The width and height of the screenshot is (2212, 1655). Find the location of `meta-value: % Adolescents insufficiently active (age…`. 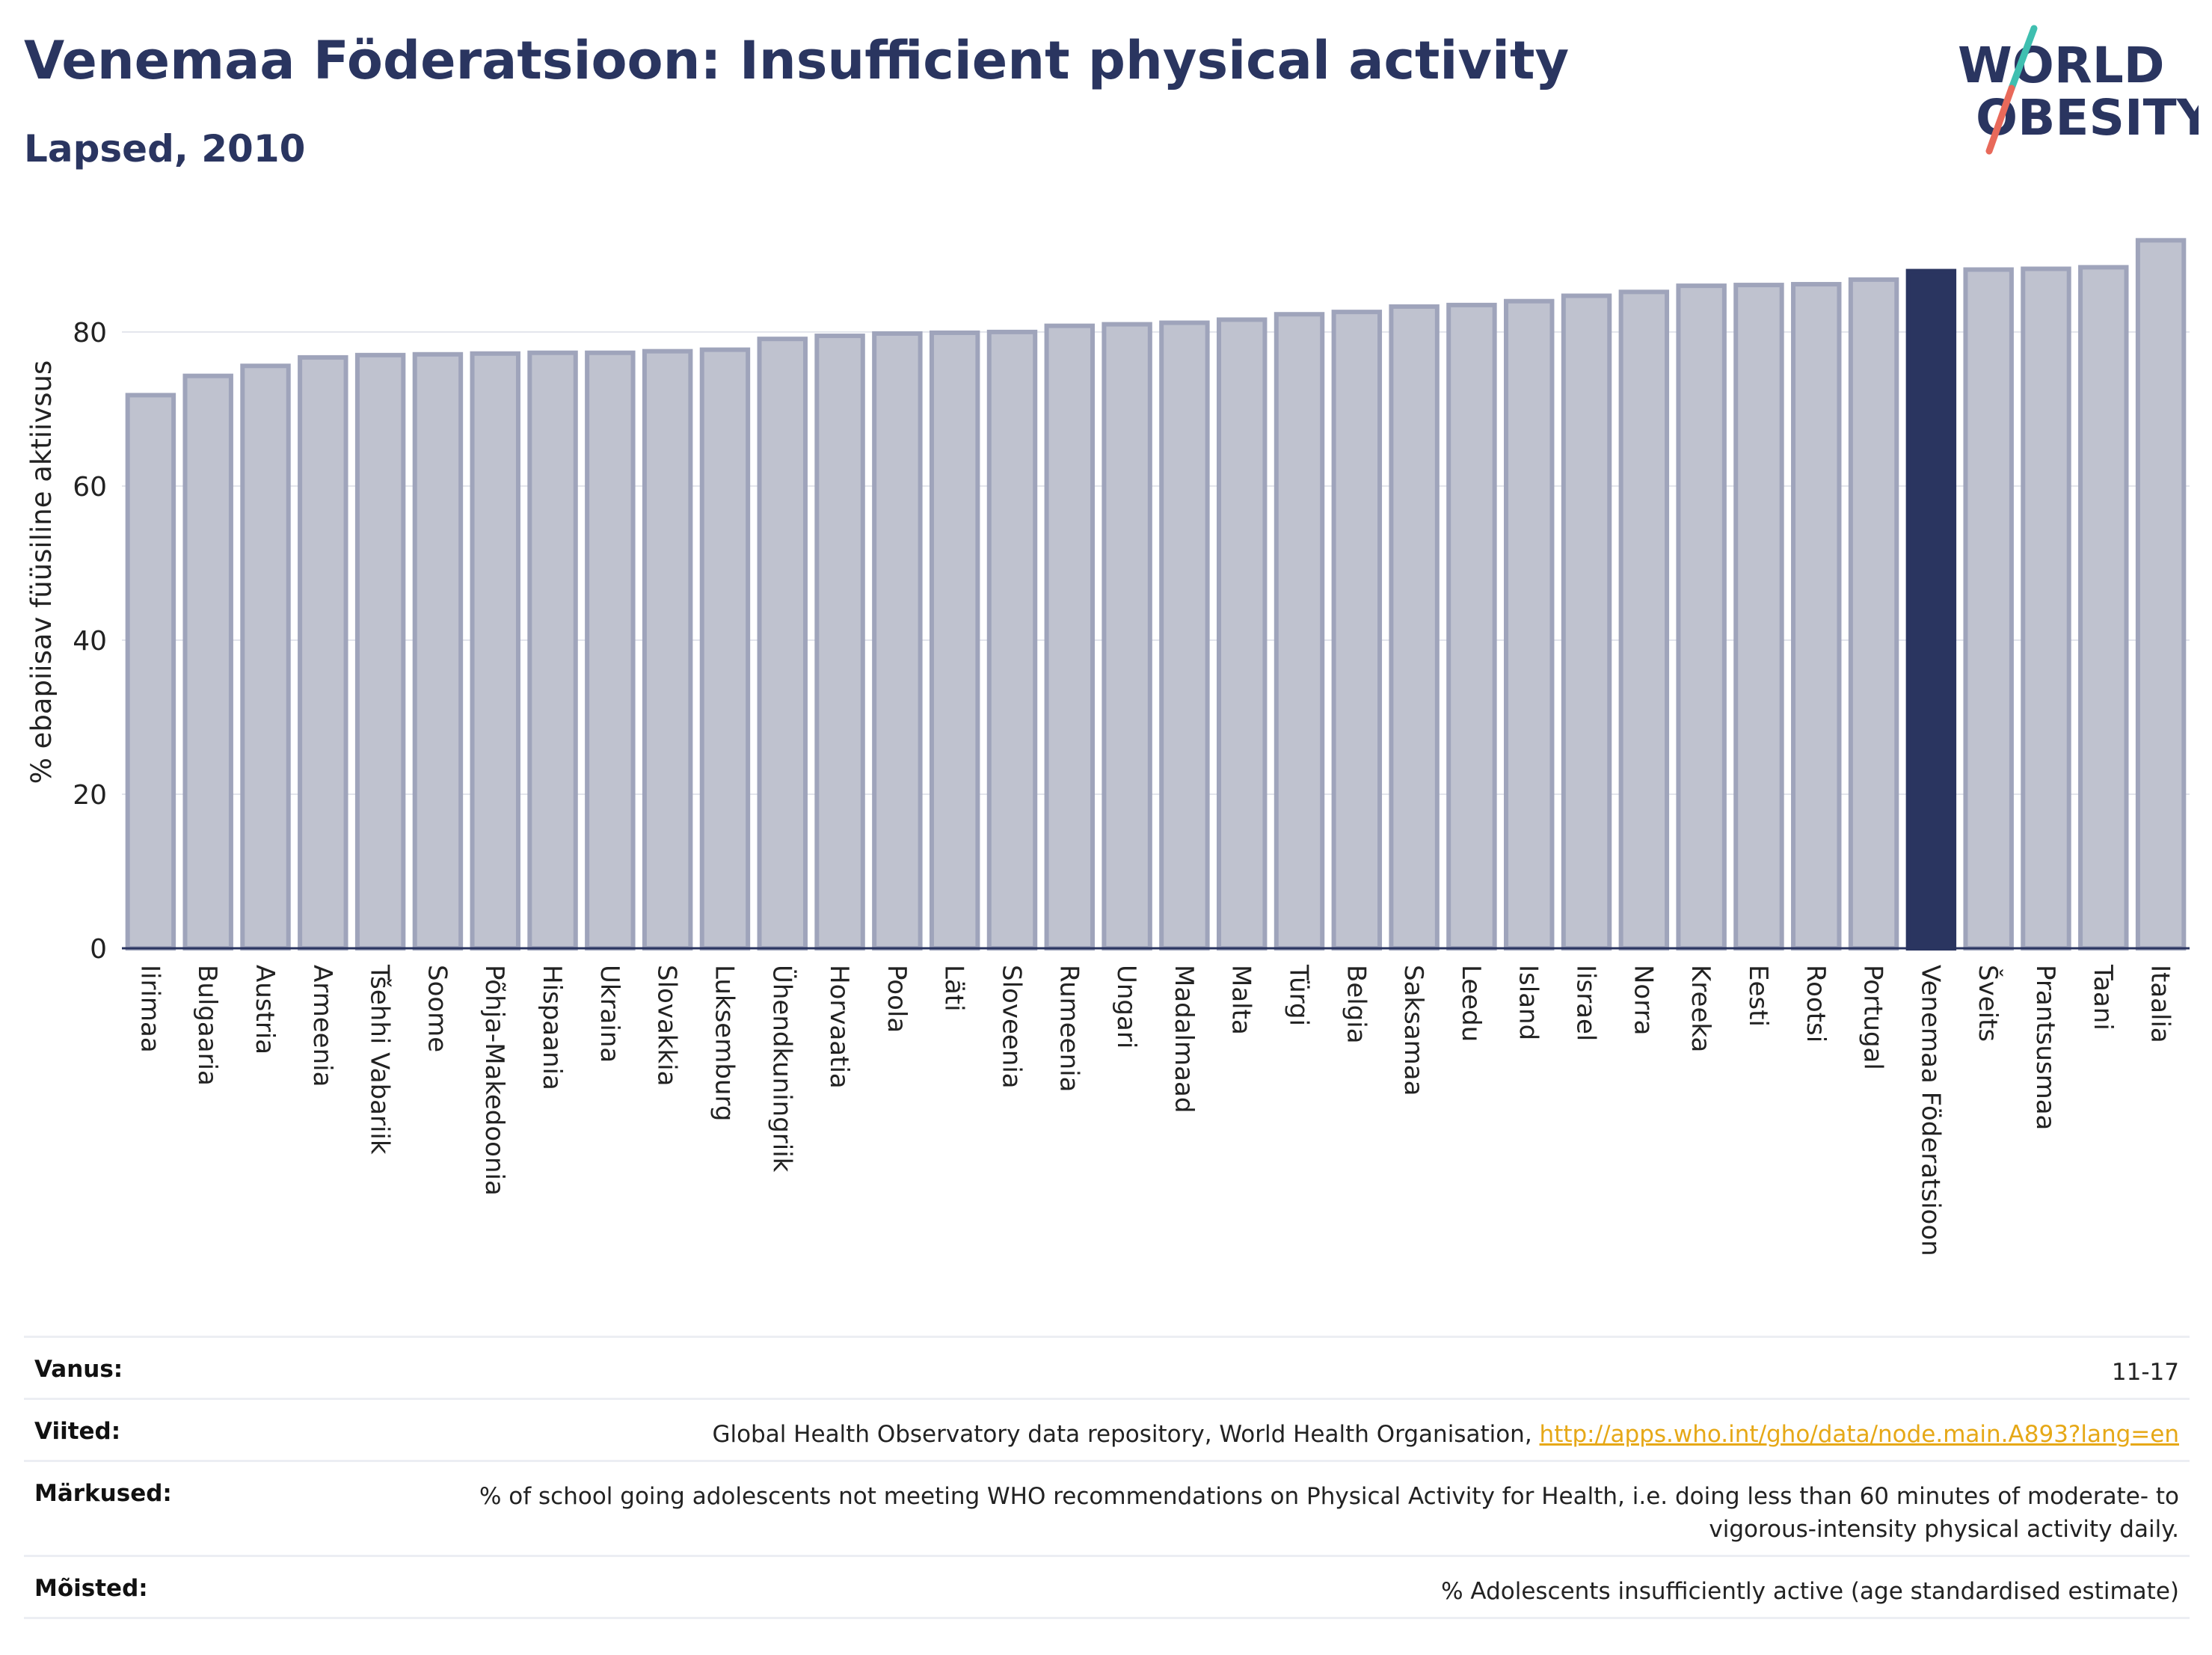

meta-value: % Adolescents insufficiently active (age… is located at coordinates (1810, 1591).